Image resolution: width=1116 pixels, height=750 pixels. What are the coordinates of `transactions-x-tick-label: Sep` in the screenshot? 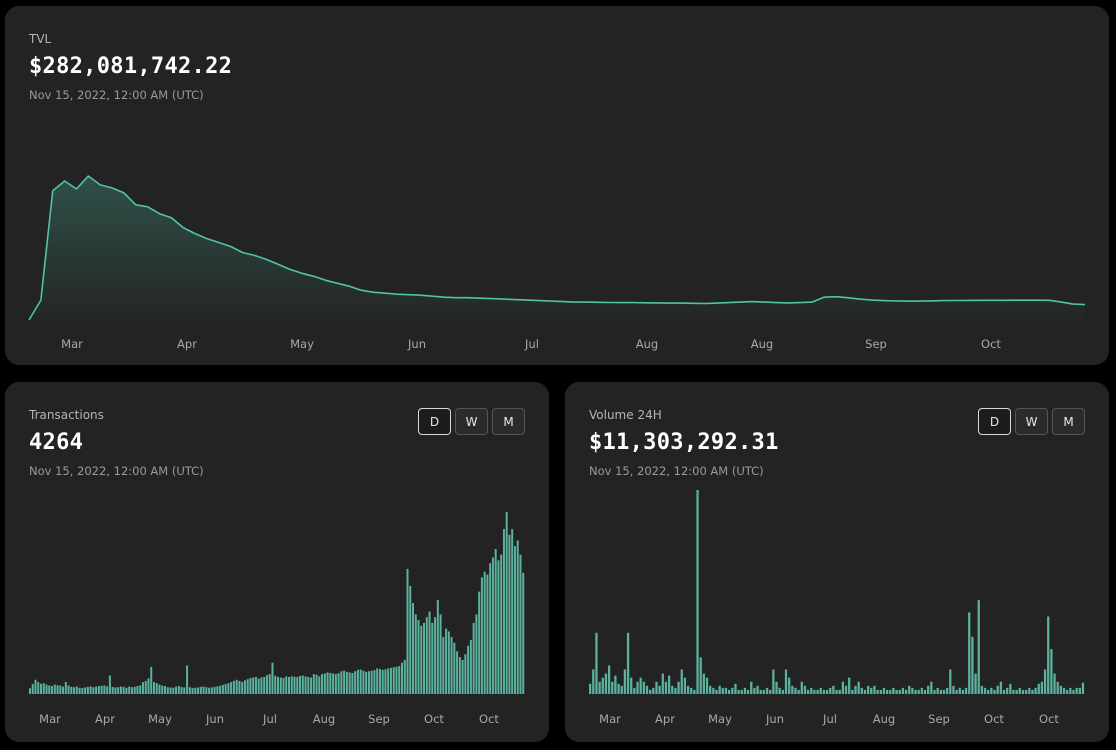 It's located at (379, 719).